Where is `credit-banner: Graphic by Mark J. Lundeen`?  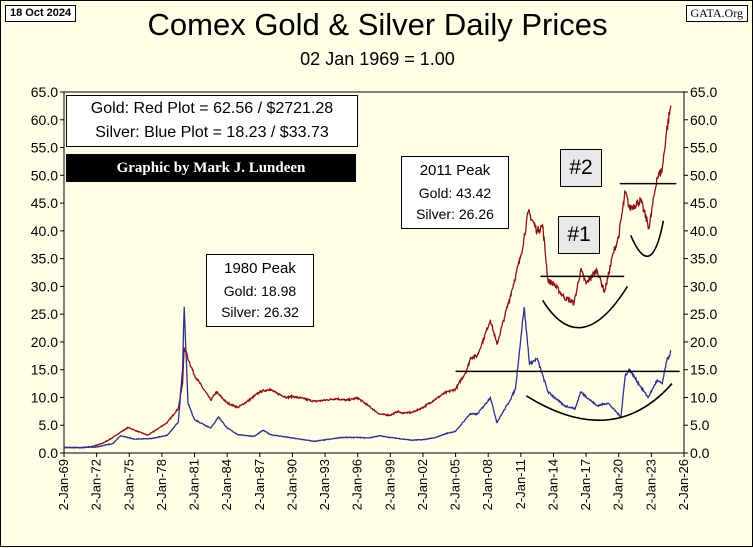 credit-banner: Graphic by Mark J. Lundeen is located at coordinates (211, 168).